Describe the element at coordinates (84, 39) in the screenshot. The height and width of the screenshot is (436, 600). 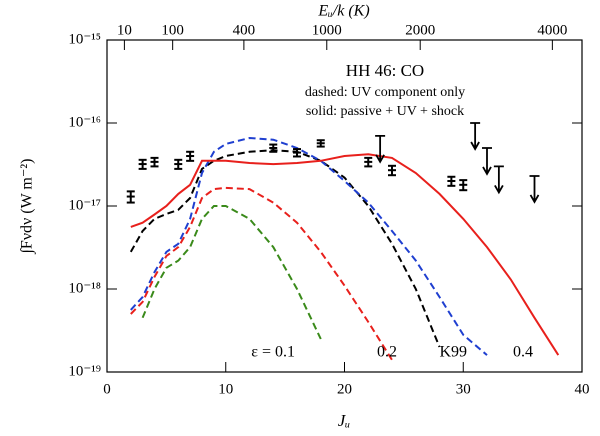
I see `y-tick-label: 10⁻¹⁵` at that location.